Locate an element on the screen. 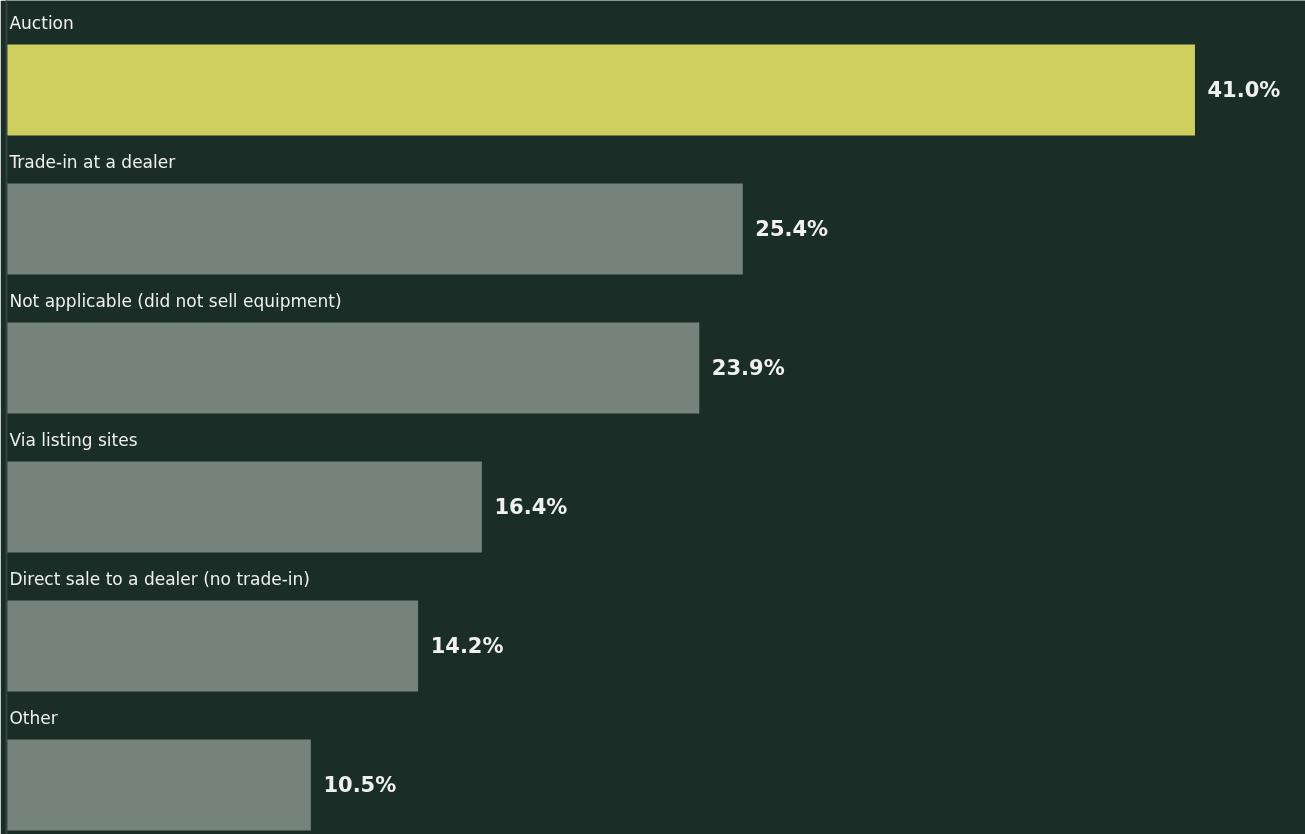  data-label: 16.4% is located at coordinates (531, 507).